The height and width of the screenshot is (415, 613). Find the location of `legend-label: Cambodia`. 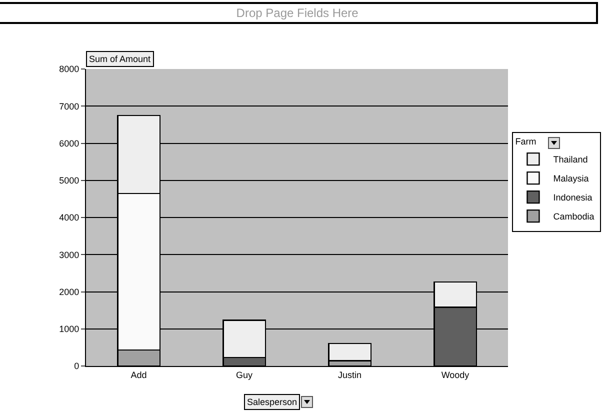

legend-label: Cambodia is located at coordinates (573, 217).